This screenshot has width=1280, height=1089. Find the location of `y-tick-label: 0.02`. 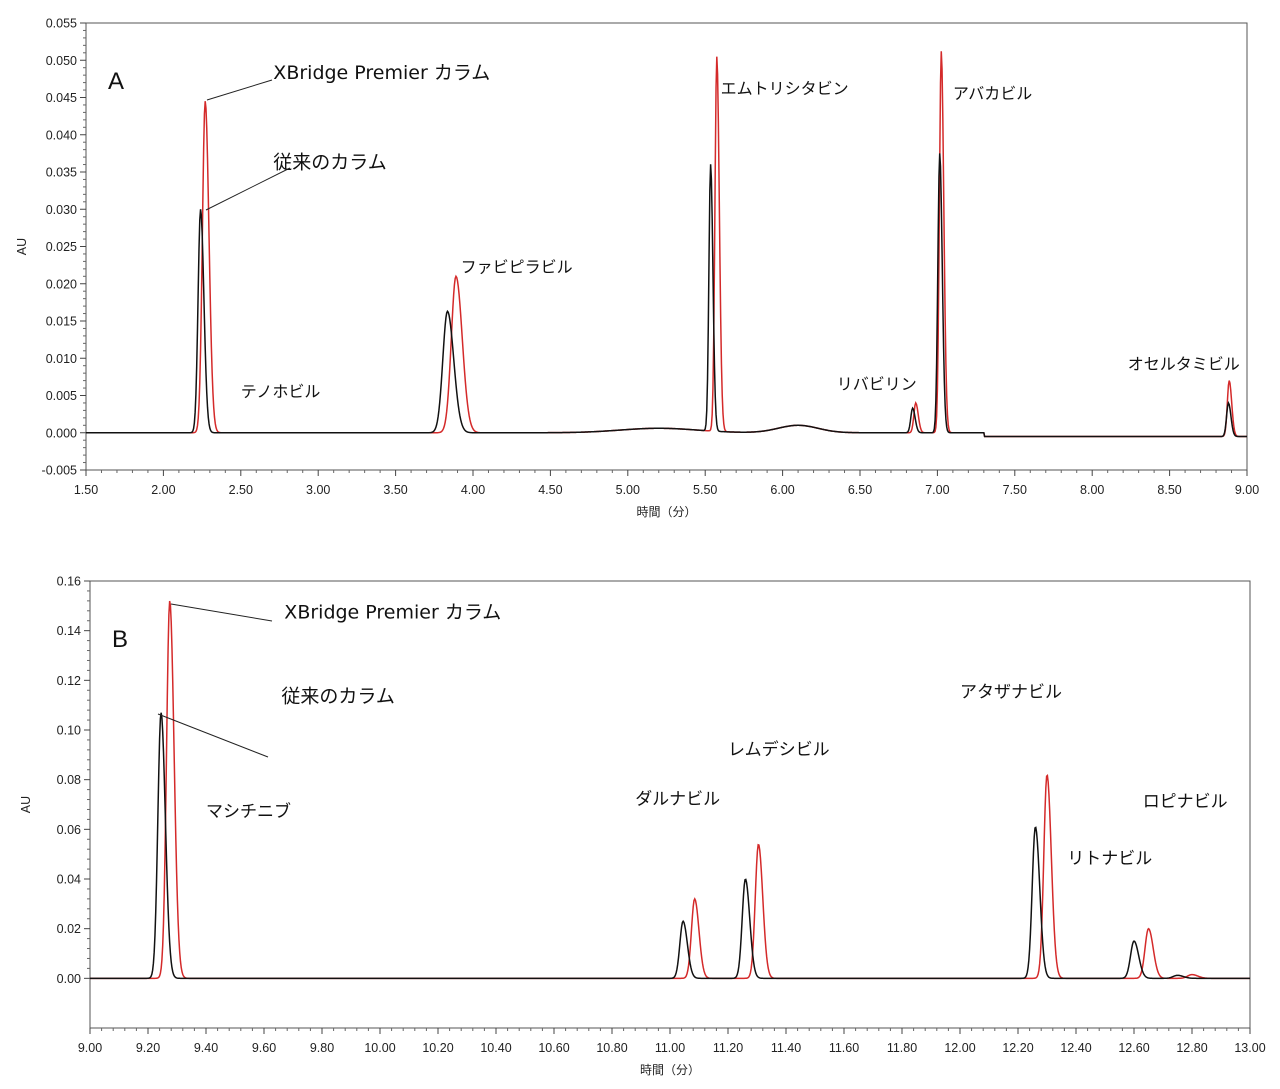

y-tick-label: 0.02 is located at coordinates (69, 929).